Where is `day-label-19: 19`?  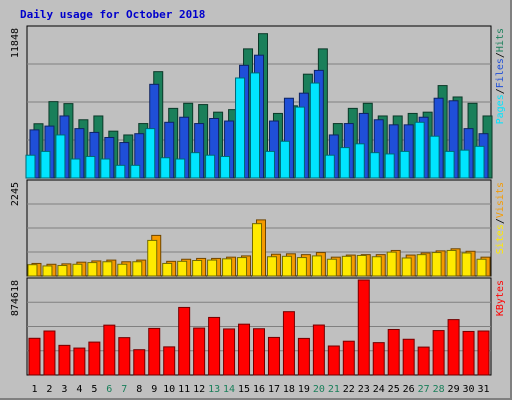 day-label-19: 19 is located at coordinates (304, 389).